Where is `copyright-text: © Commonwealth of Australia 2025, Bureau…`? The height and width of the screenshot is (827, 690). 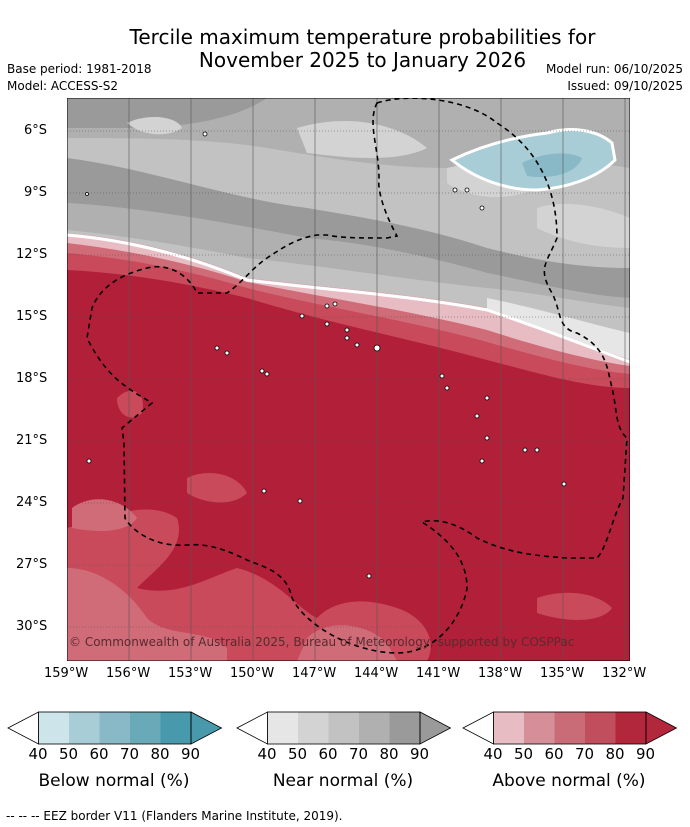 copyright-text: © Commonwealth of Australia 2025, Bureau… is located at coordinates (321, 642).